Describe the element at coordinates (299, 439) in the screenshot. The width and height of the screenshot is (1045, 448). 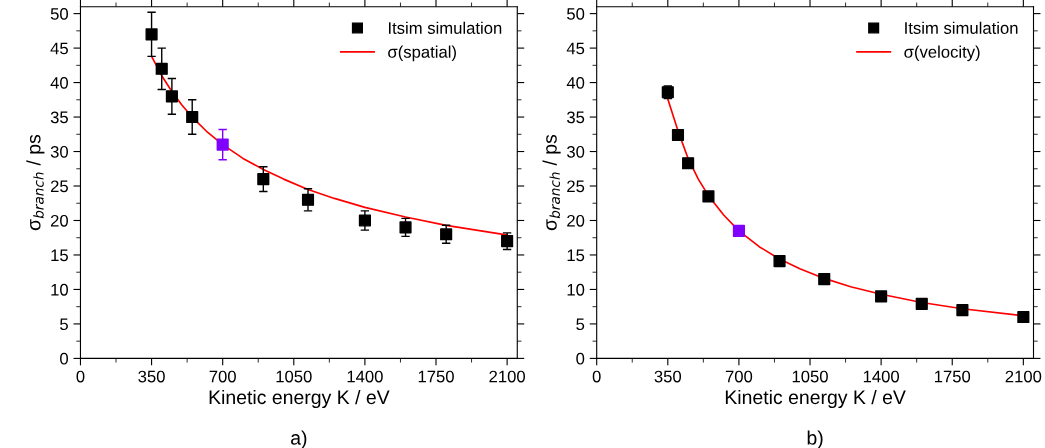
I see `text: a)` at that location.